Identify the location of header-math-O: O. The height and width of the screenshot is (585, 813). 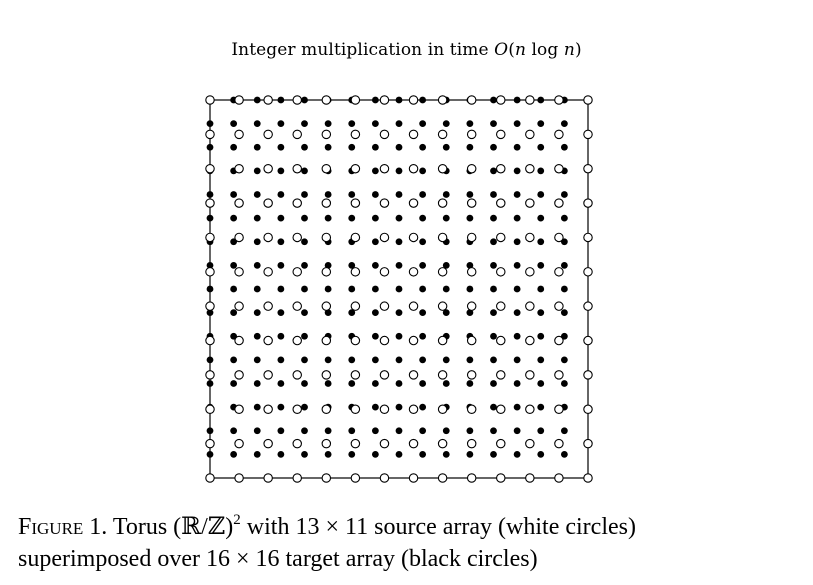
(501, 50).